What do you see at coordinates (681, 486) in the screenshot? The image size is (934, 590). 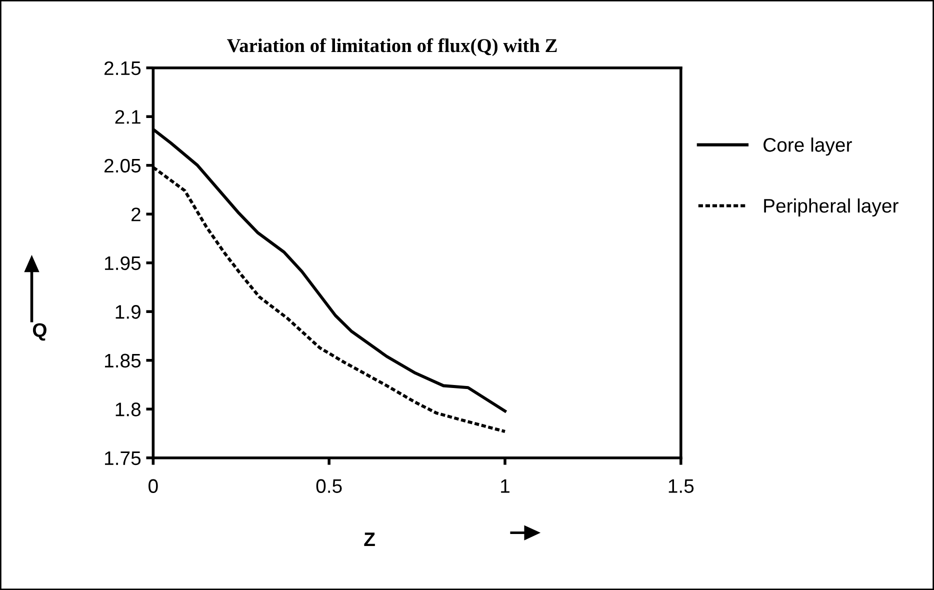 I see `x-tick-label: 1.5` at bounding box center [681, 486].